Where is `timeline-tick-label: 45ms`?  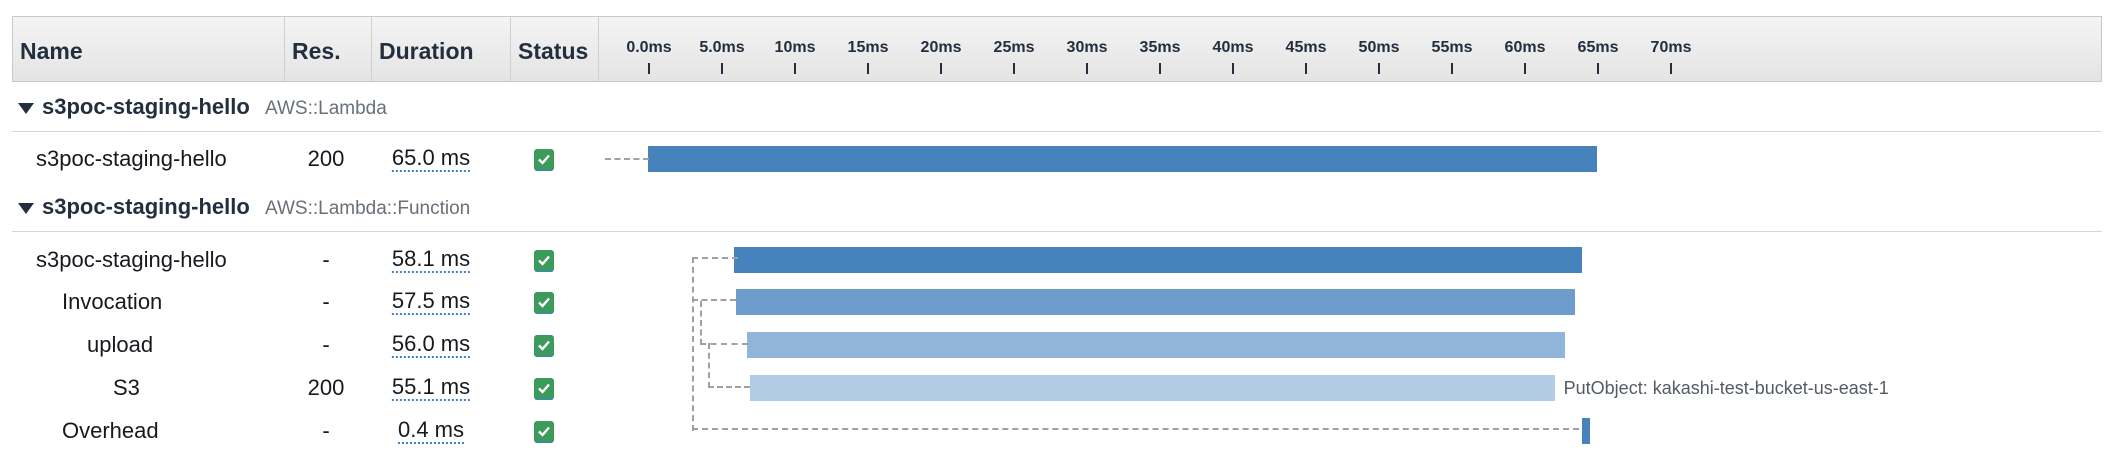
timeline-tick-label: 45ms is located at coordinates (1306, 47).